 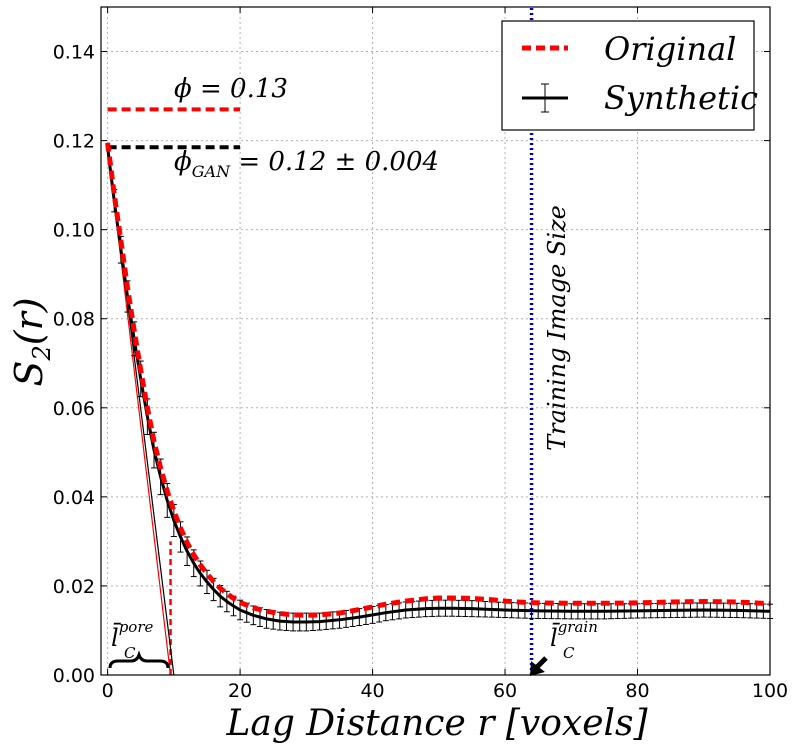 I want to click on training-size-text: Training Image Size, so click(x=557, y=328).